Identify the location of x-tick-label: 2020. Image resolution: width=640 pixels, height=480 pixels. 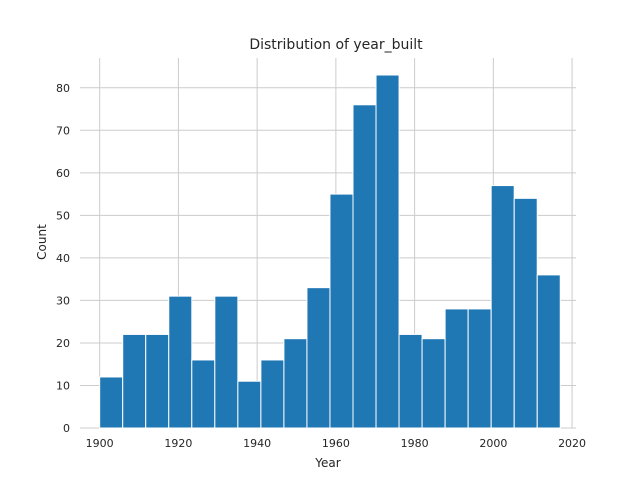
(572, 443).